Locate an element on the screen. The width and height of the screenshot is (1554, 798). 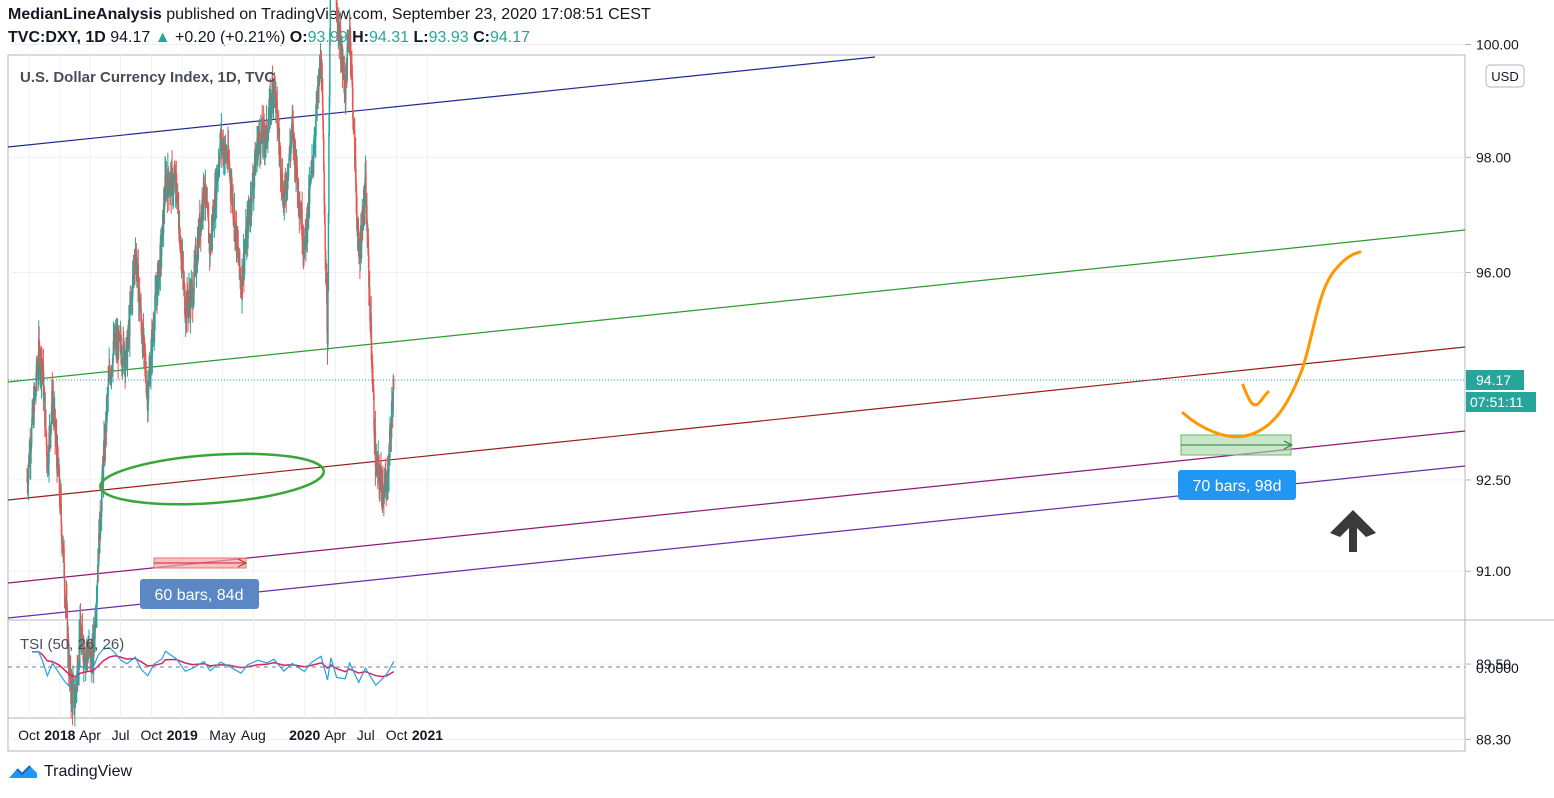
author-name: MedianLineAnalysis is located at coordinates (85, 14).